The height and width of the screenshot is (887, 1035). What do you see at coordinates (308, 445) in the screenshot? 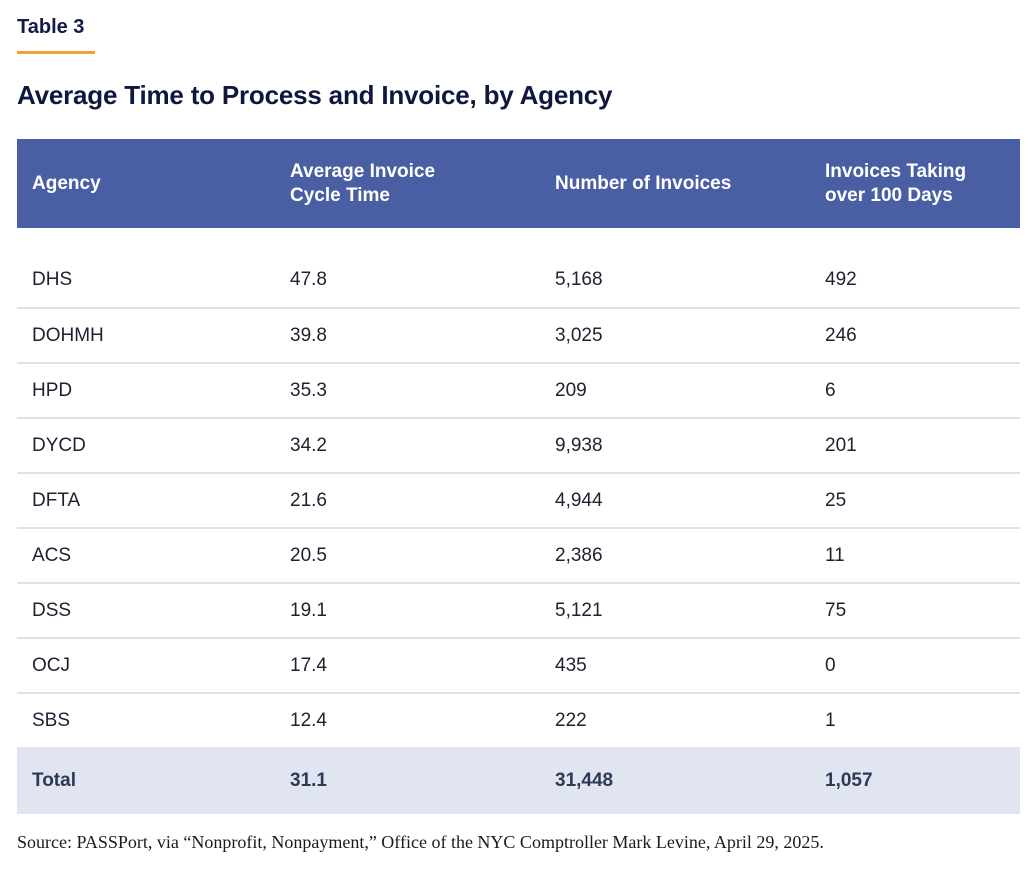
I see `cell-avg-cycle-time: 34.2` at bounding box center [308, 445].